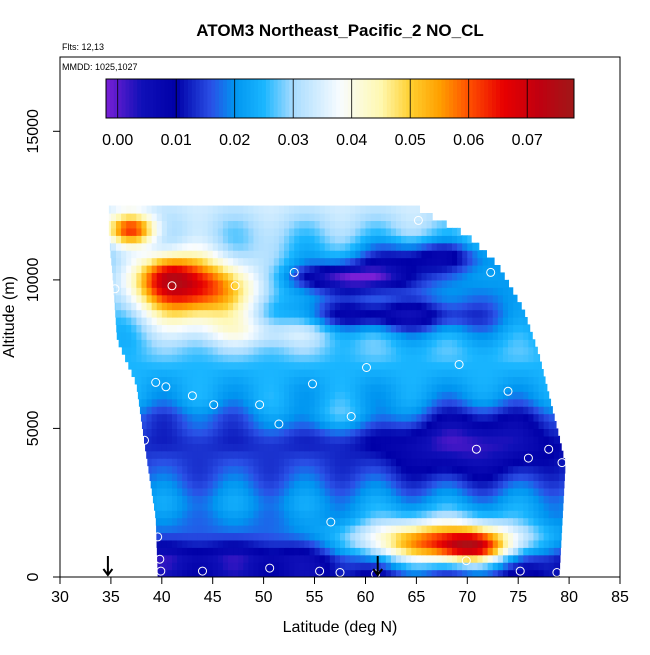  Describe the element at coordinates (378, 566) in the screenshot. I see `latitude-marker-arrow` at that location.